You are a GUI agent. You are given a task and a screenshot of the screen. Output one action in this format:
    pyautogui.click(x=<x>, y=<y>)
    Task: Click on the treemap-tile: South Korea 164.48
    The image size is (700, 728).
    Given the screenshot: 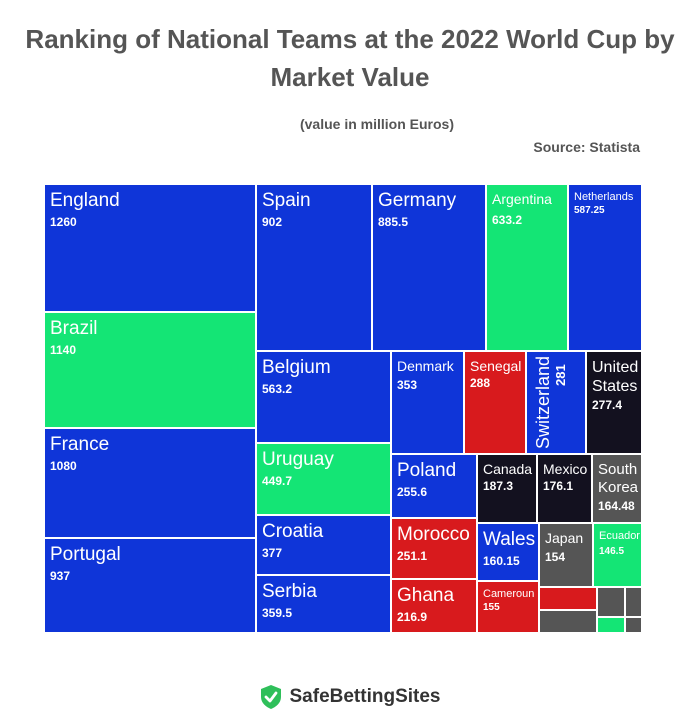 What is the action you would take?
    pyautogui.click(x=617, y=488)
    